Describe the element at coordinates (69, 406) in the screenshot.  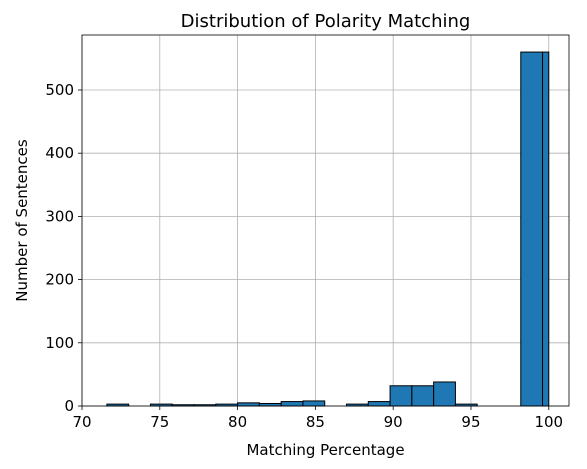
I see `y-tick-label-0: 0` at that location.